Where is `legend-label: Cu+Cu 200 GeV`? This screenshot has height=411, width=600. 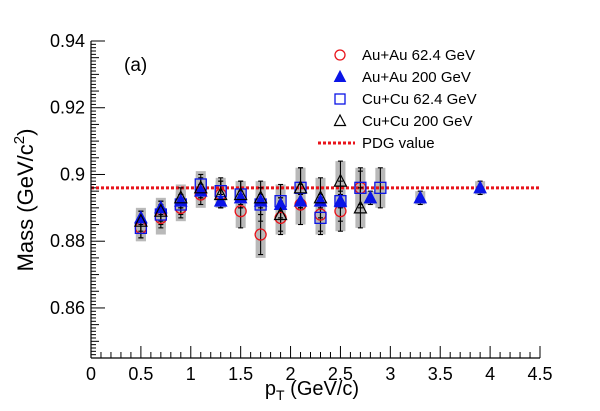 legend-label: Cu+Cu 200 GeV is located at coordinates (417, 121).